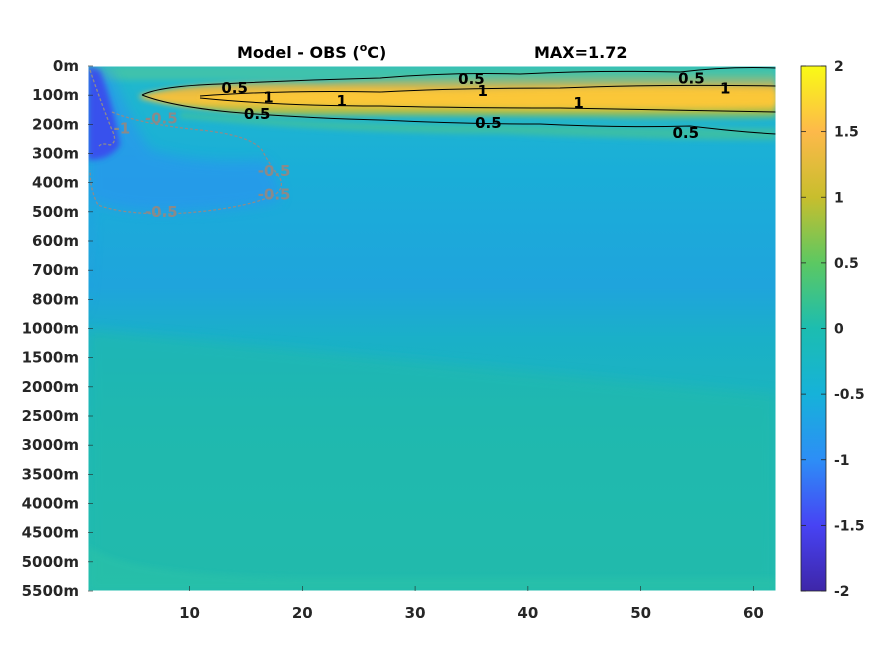 Image resolution: width=875 pixels, height=656 pixels. What do you see at coordinates (839, 67) in the screenshot?
I see `colorbar-tick-label: 2` at bounding box center [839, 67].